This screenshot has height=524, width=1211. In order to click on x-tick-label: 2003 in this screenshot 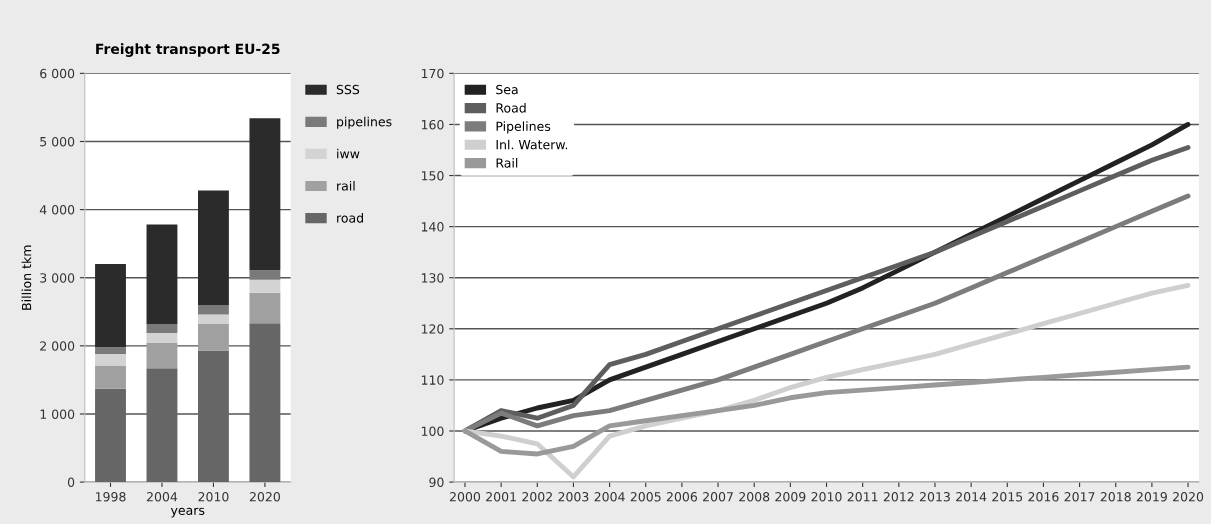, I will do `click(573, 497)`.